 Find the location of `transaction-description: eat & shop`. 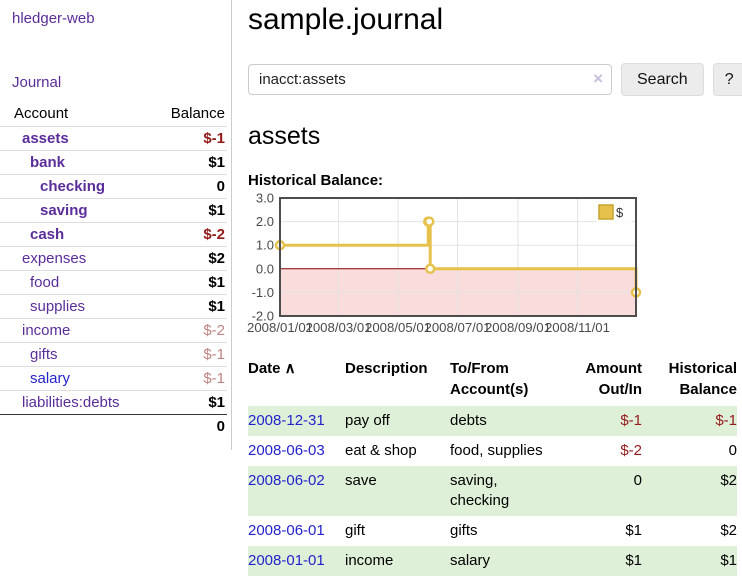

transaction-description: eat & shop is located at coordinates (381, 450).